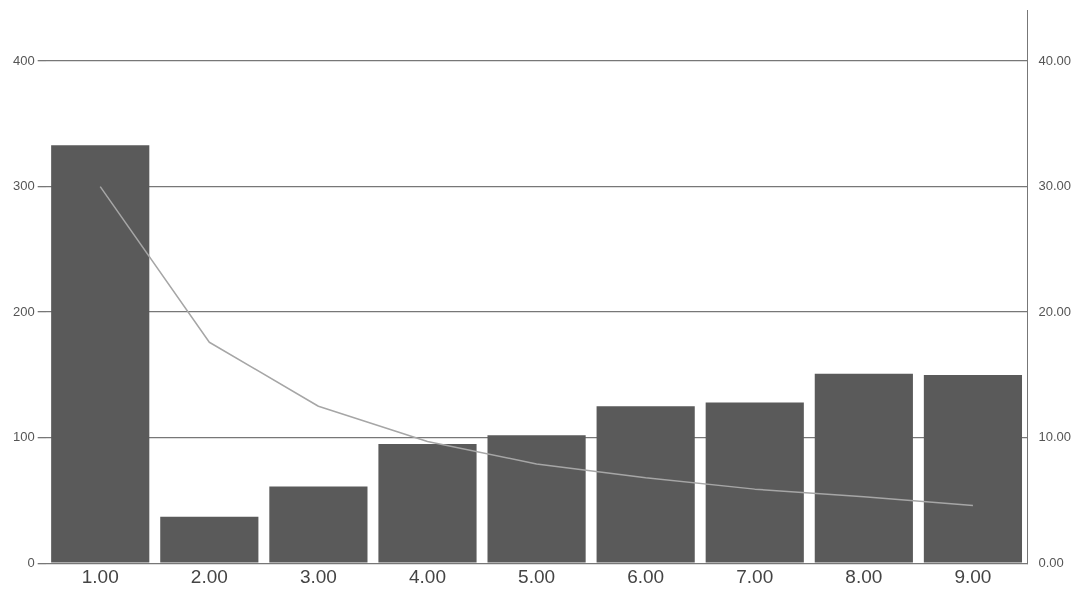 The width and height of the screenshot is (1080, 608). What do you see at coordinates (1055, 311) in the screenshot?
I see `y2-tick-label: 20.00` at bounding box center [1055, 311].